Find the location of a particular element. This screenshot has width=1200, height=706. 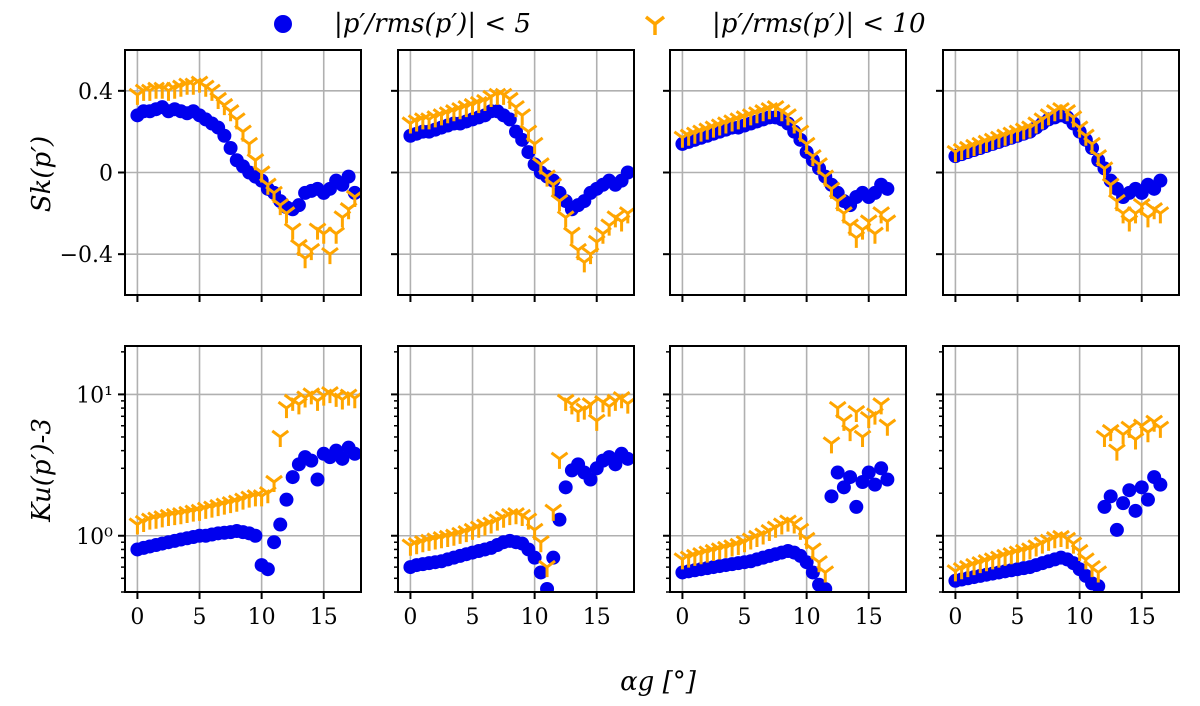

ylabel-bottom: Ku(p′)-3 is located at coordinates (42, 470).